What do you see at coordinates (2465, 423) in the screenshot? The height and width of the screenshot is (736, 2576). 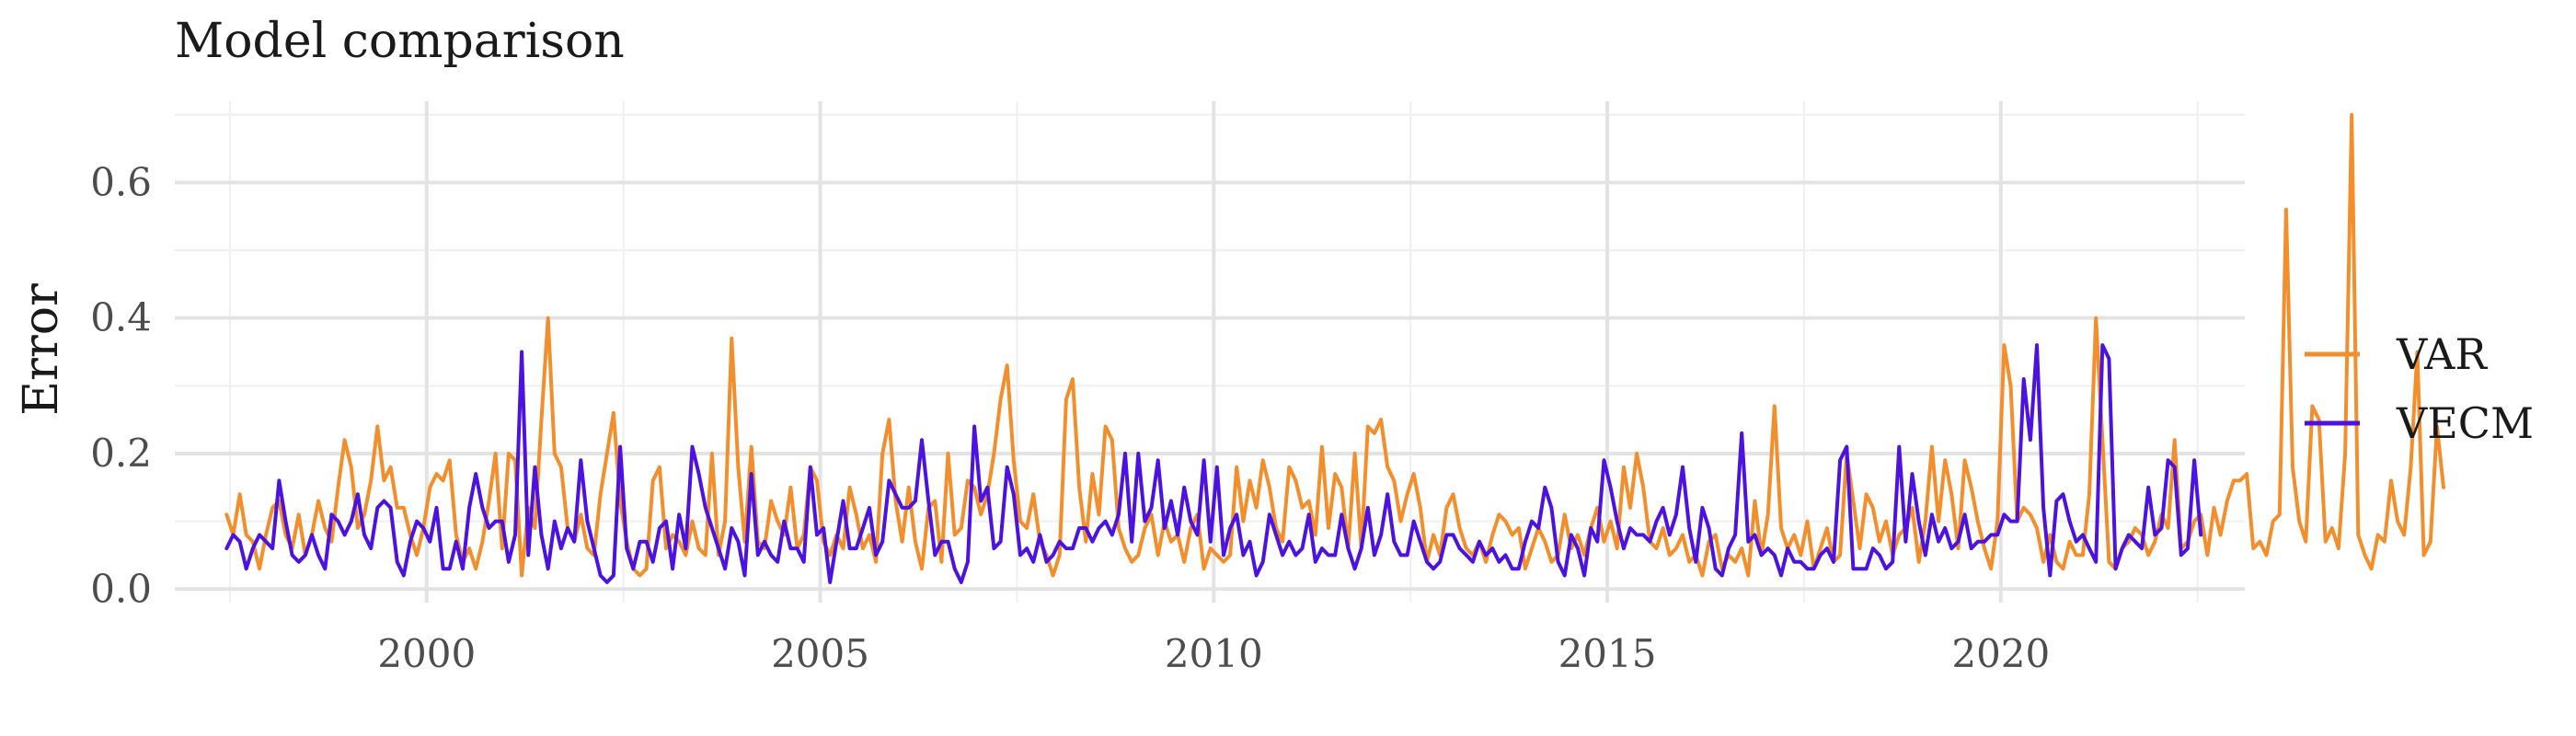 I see `legend-label-vecm: VECM` at bounding box center [2465, 423].